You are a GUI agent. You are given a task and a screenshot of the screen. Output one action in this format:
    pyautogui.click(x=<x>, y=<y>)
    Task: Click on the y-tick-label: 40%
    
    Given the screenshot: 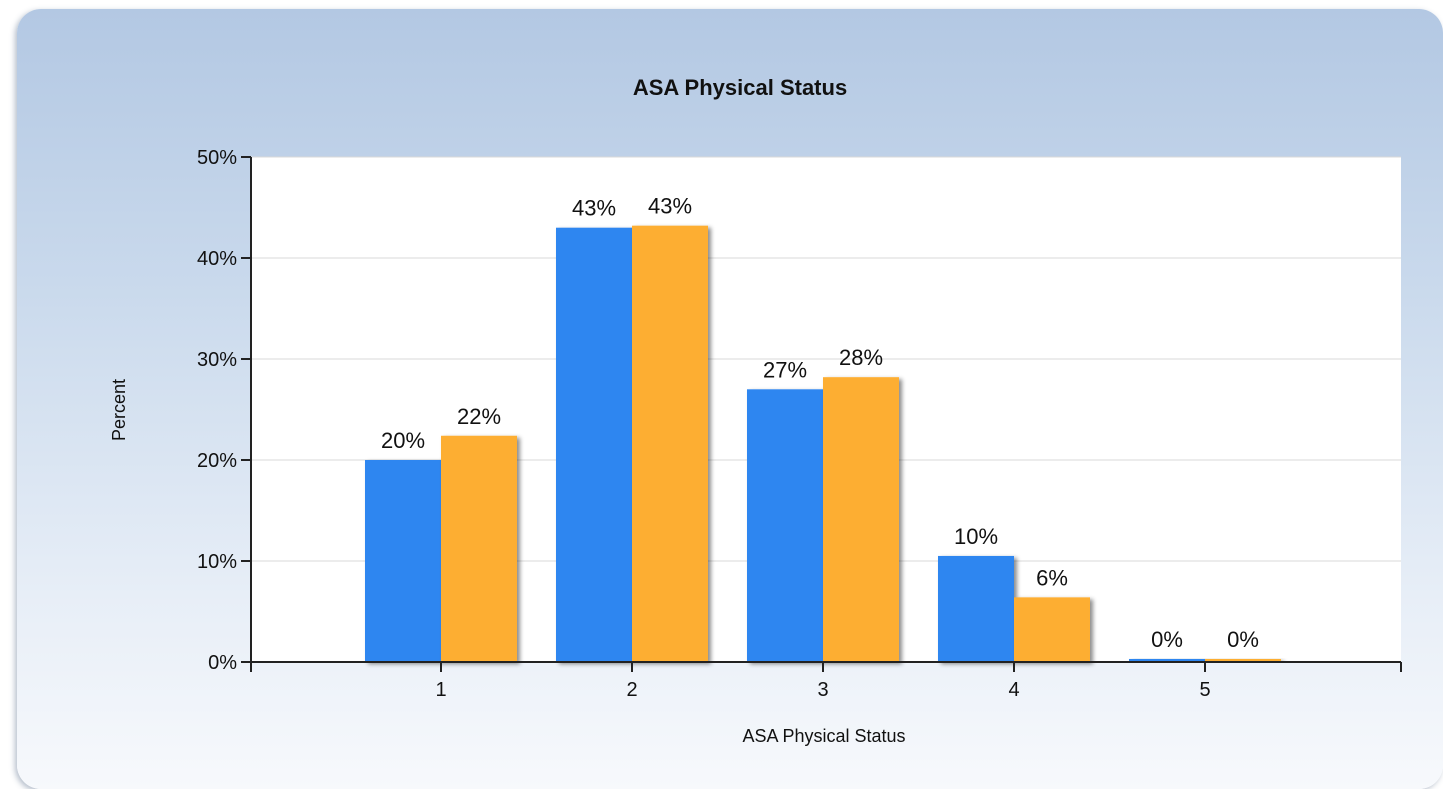 What is the action you would take?
    pyautogui.click(x=217, y=259)
    